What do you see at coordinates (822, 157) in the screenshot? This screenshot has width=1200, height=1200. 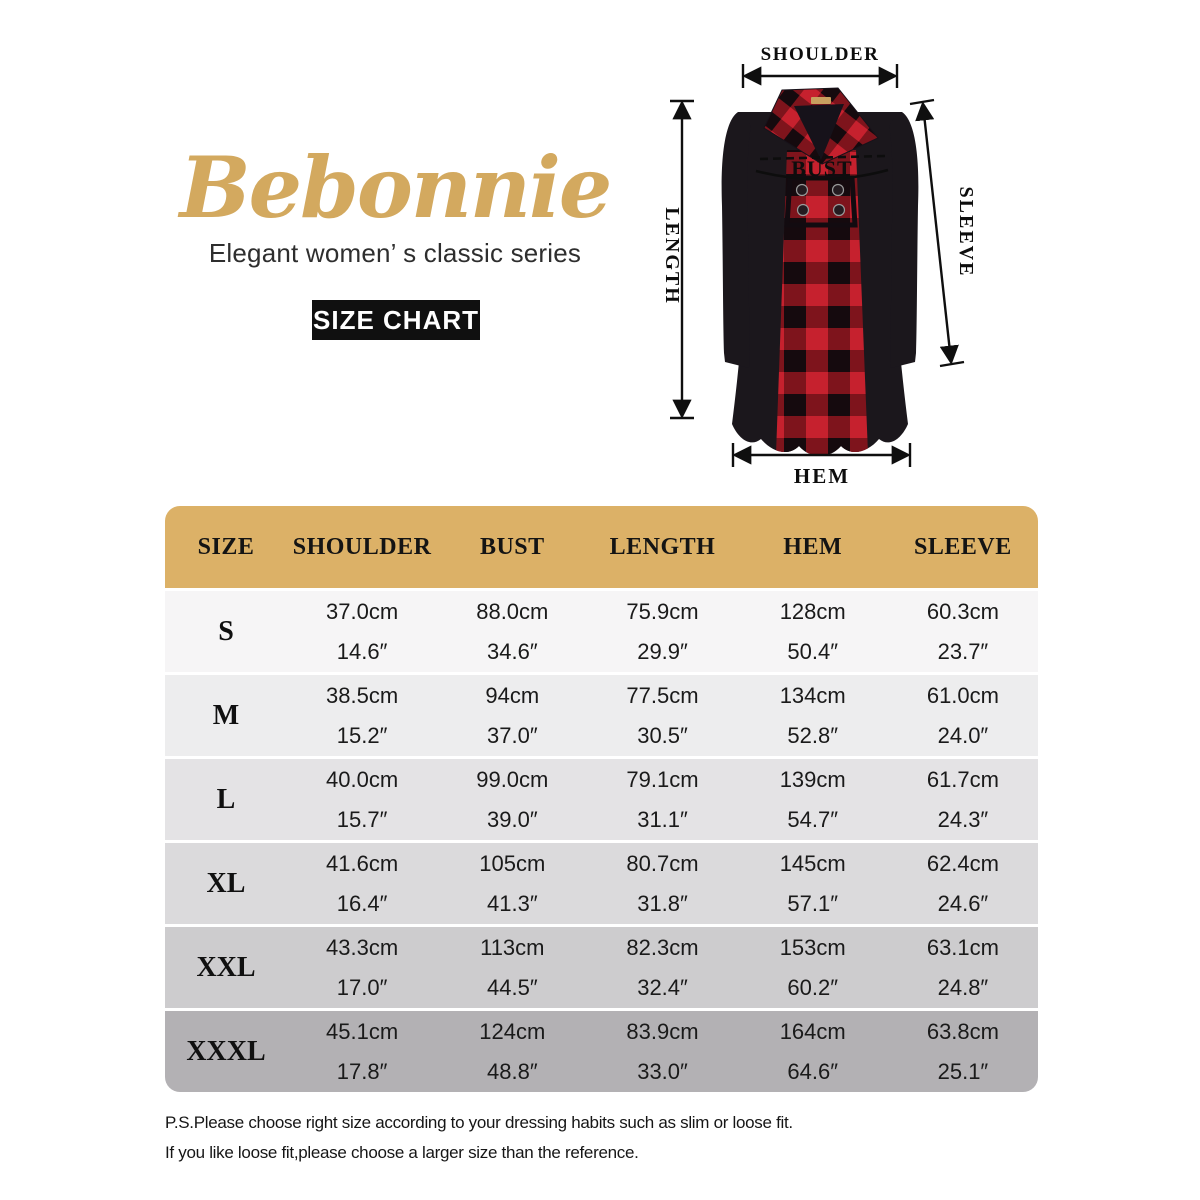 I see `bust-dashed-line` at bounding box center [822, 157].